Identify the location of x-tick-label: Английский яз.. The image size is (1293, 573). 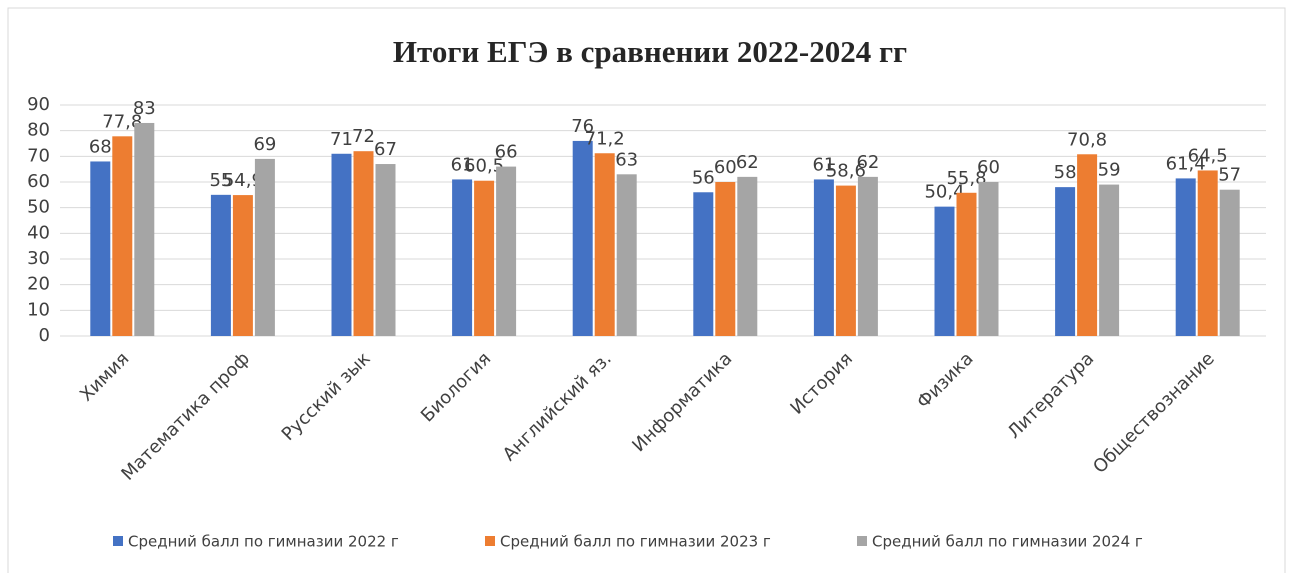
(557, 406).